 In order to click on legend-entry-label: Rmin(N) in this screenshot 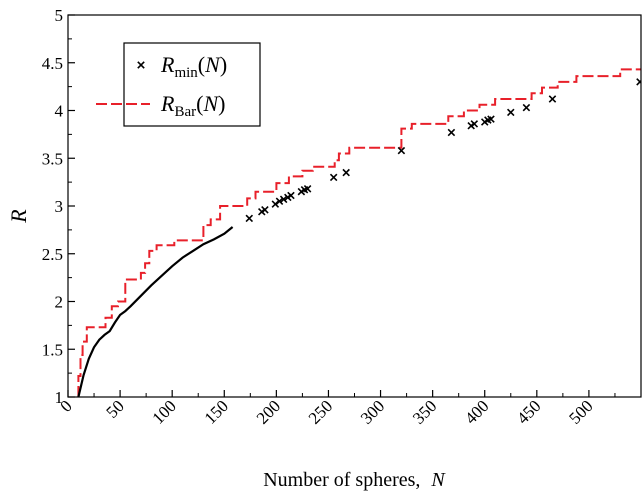, I will do `click(193, 66)`.